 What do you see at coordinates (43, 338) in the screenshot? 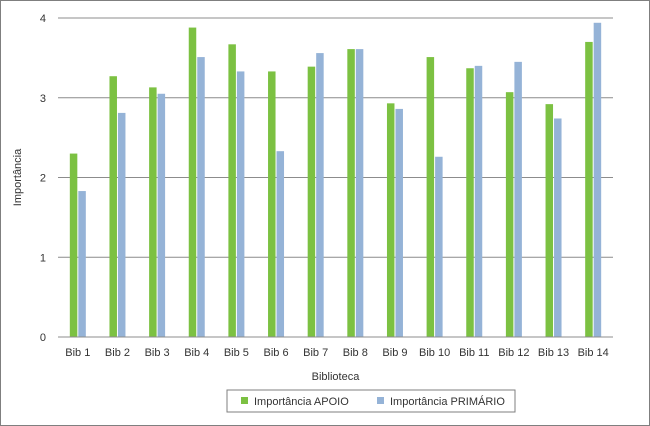
I see `y-tick-label: 0` at bounding box center [43, 338].